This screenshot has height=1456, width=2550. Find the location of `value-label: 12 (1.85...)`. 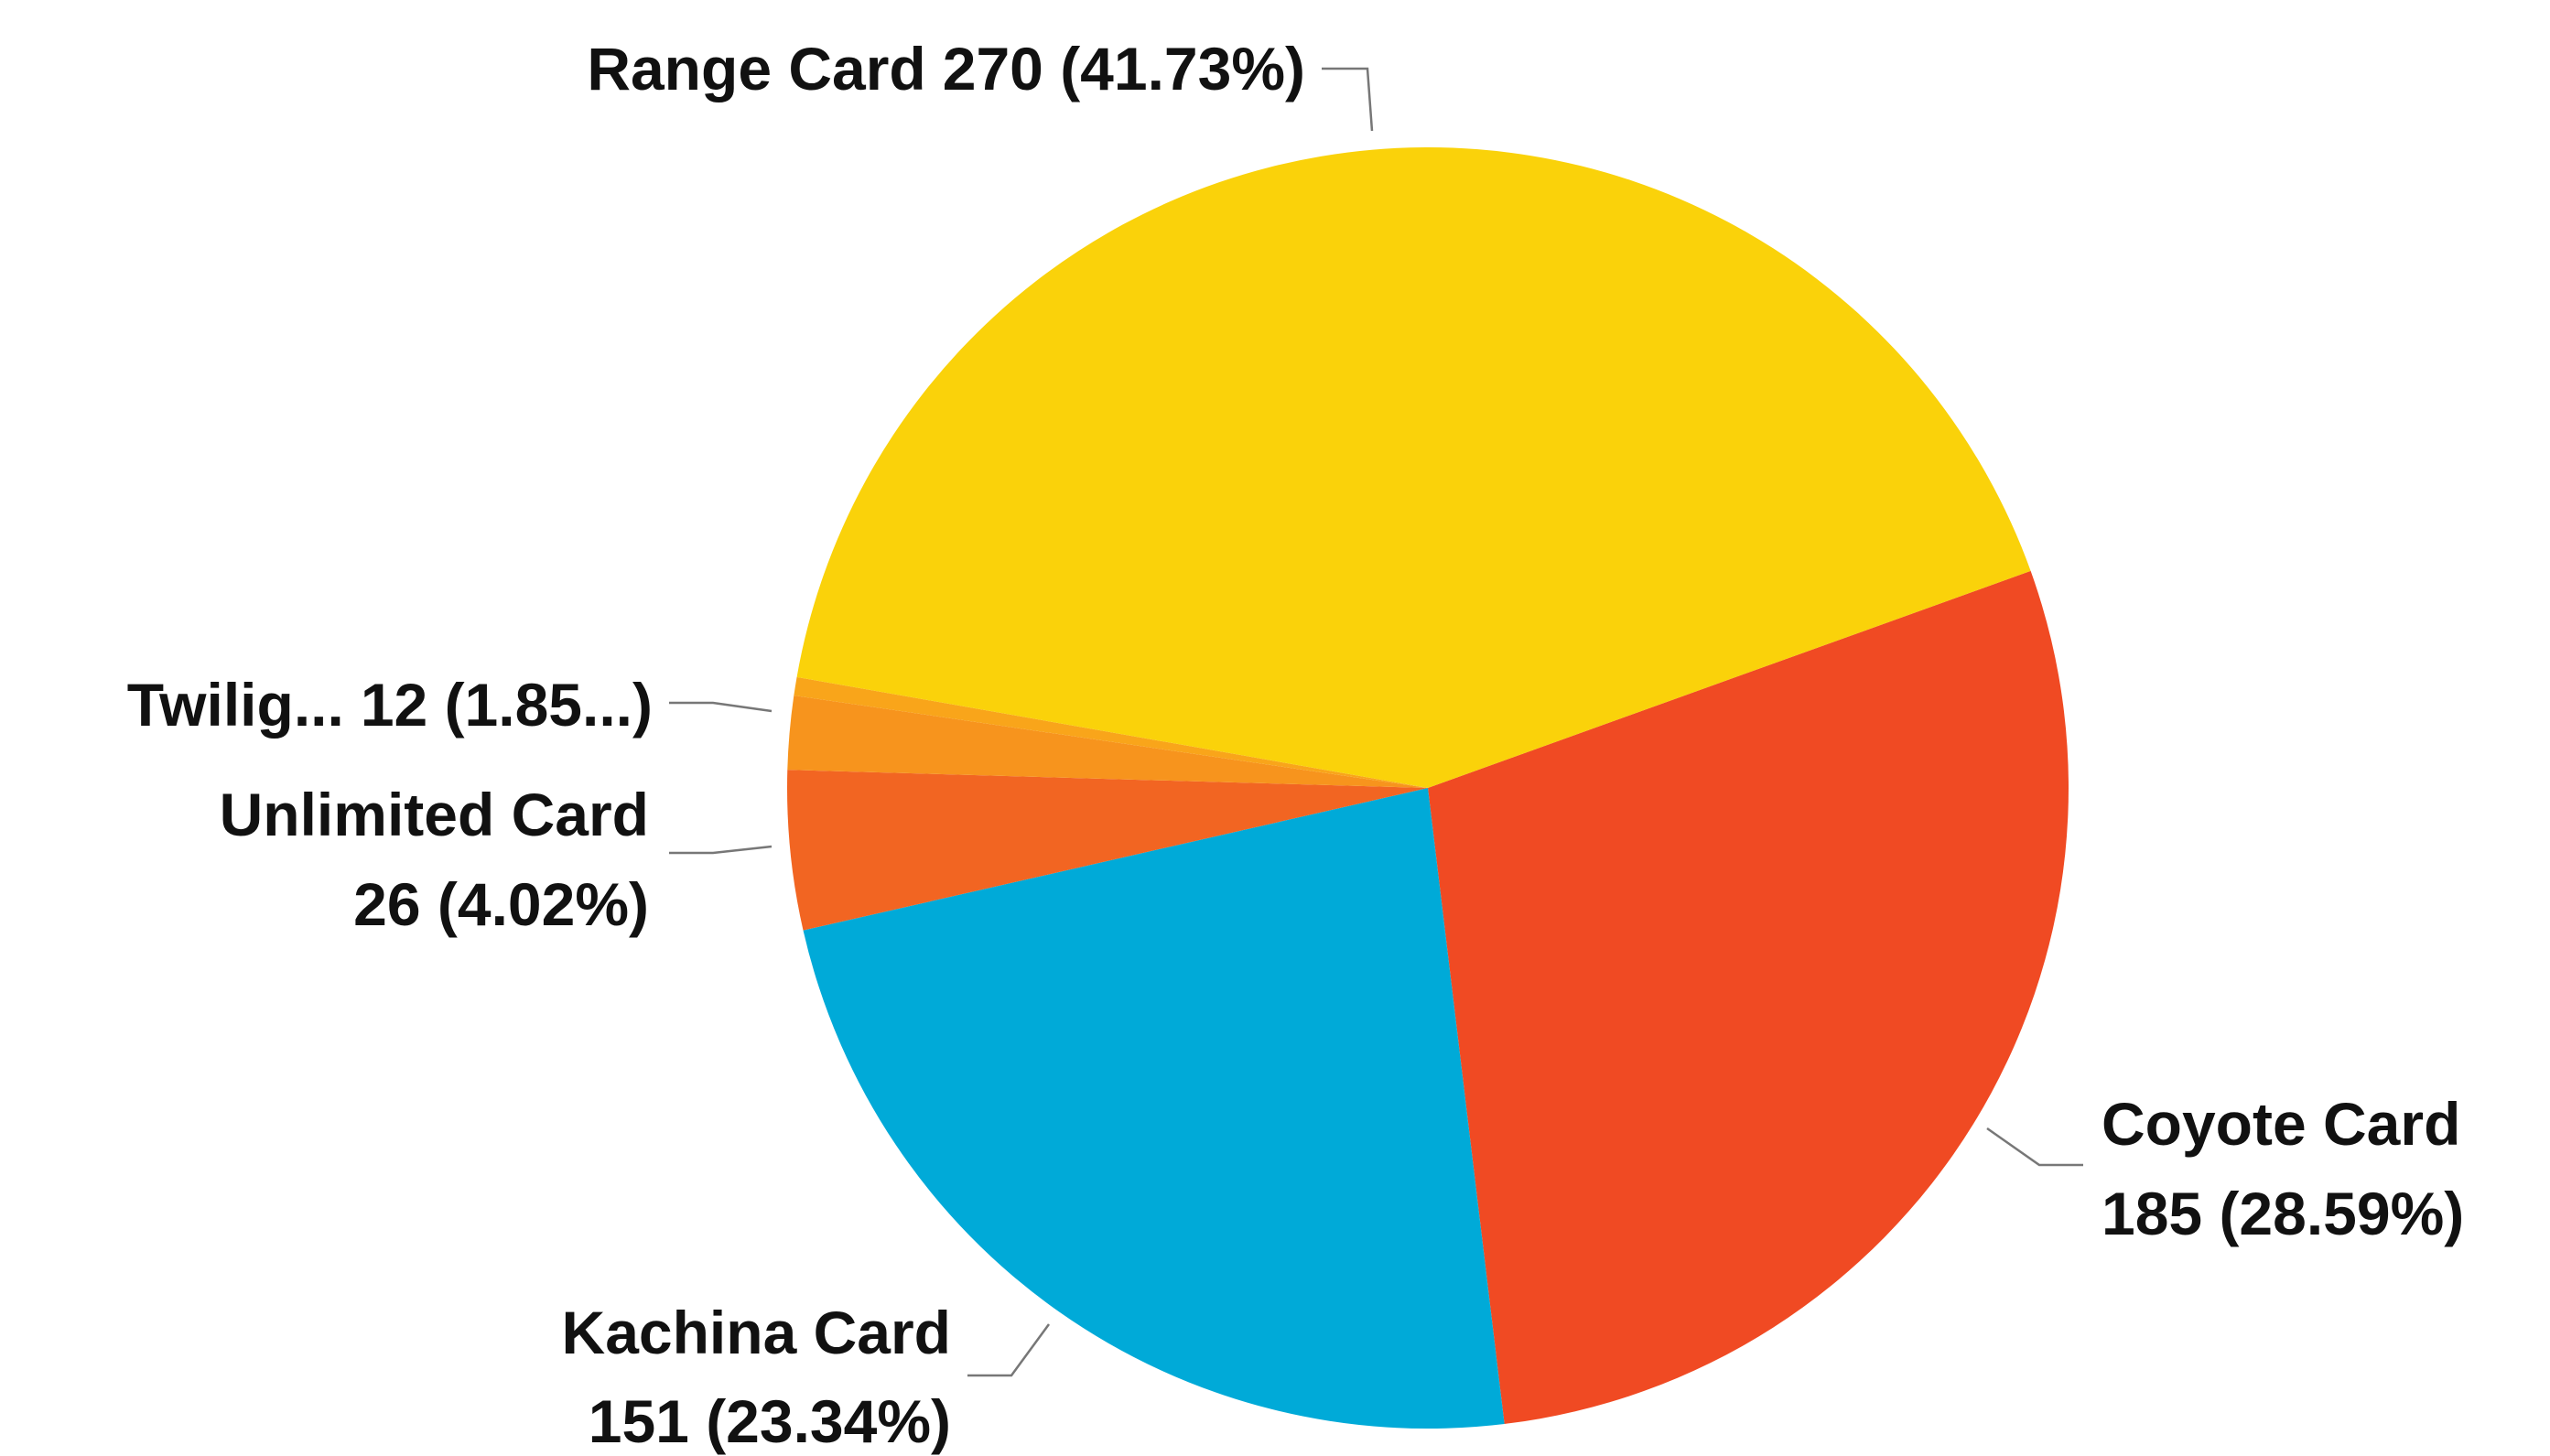

value-label: 12 (1.85...) is located at coordinates (507, 705).